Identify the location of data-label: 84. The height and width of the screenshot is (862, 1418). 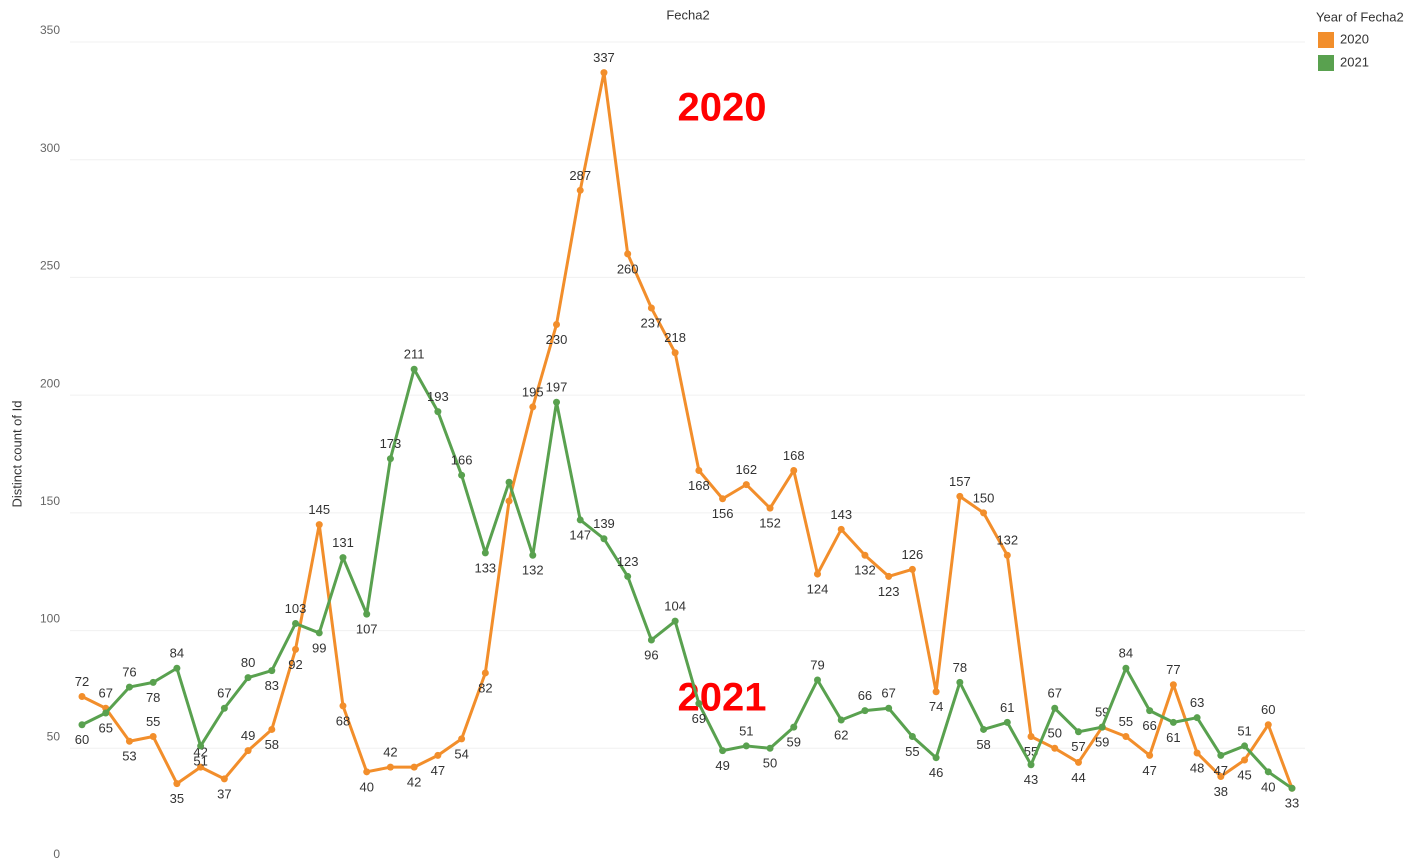
(177, 653).